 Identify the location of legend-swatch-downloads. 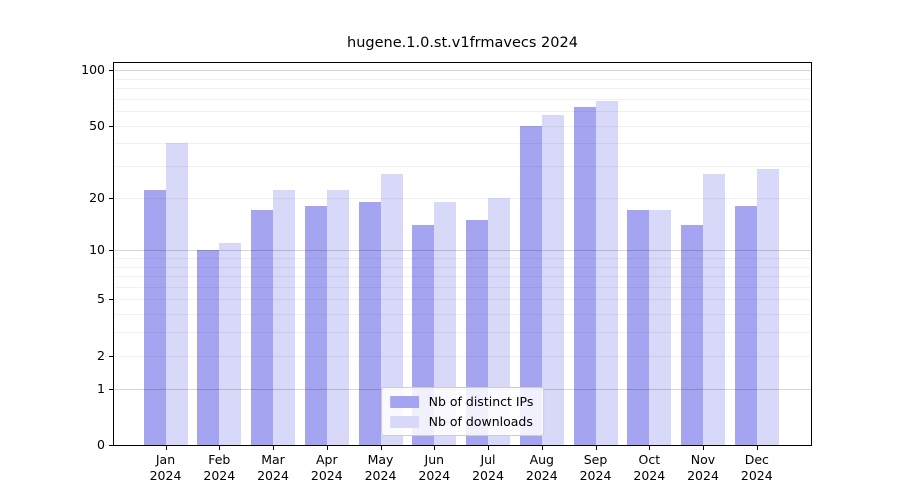
(404, 421).